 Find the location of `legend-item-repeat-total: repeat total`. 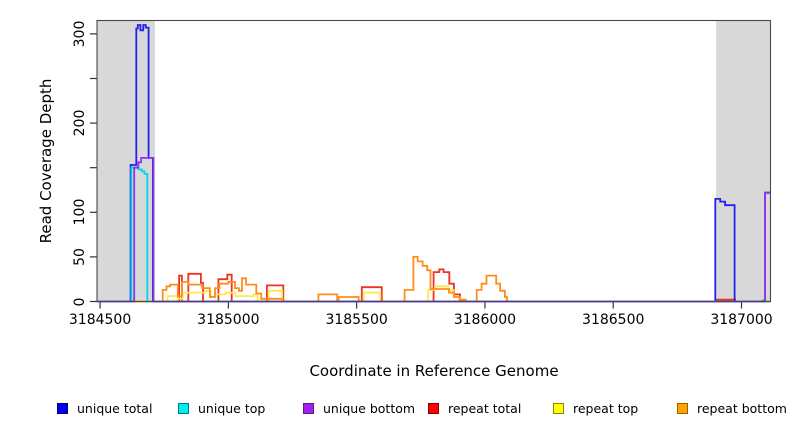

legend-item-repeat-total: repeat total is located at coordinates (474, 408).